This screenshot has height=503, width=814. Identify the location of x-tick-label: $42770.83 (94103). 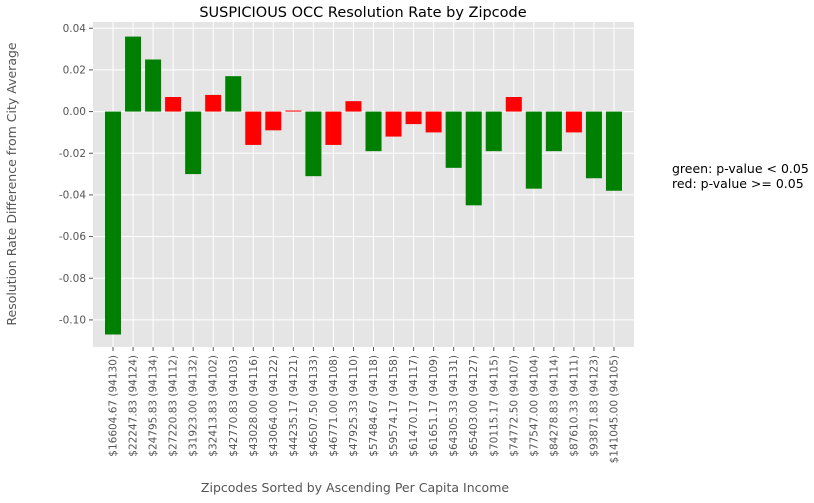
(234, 406).